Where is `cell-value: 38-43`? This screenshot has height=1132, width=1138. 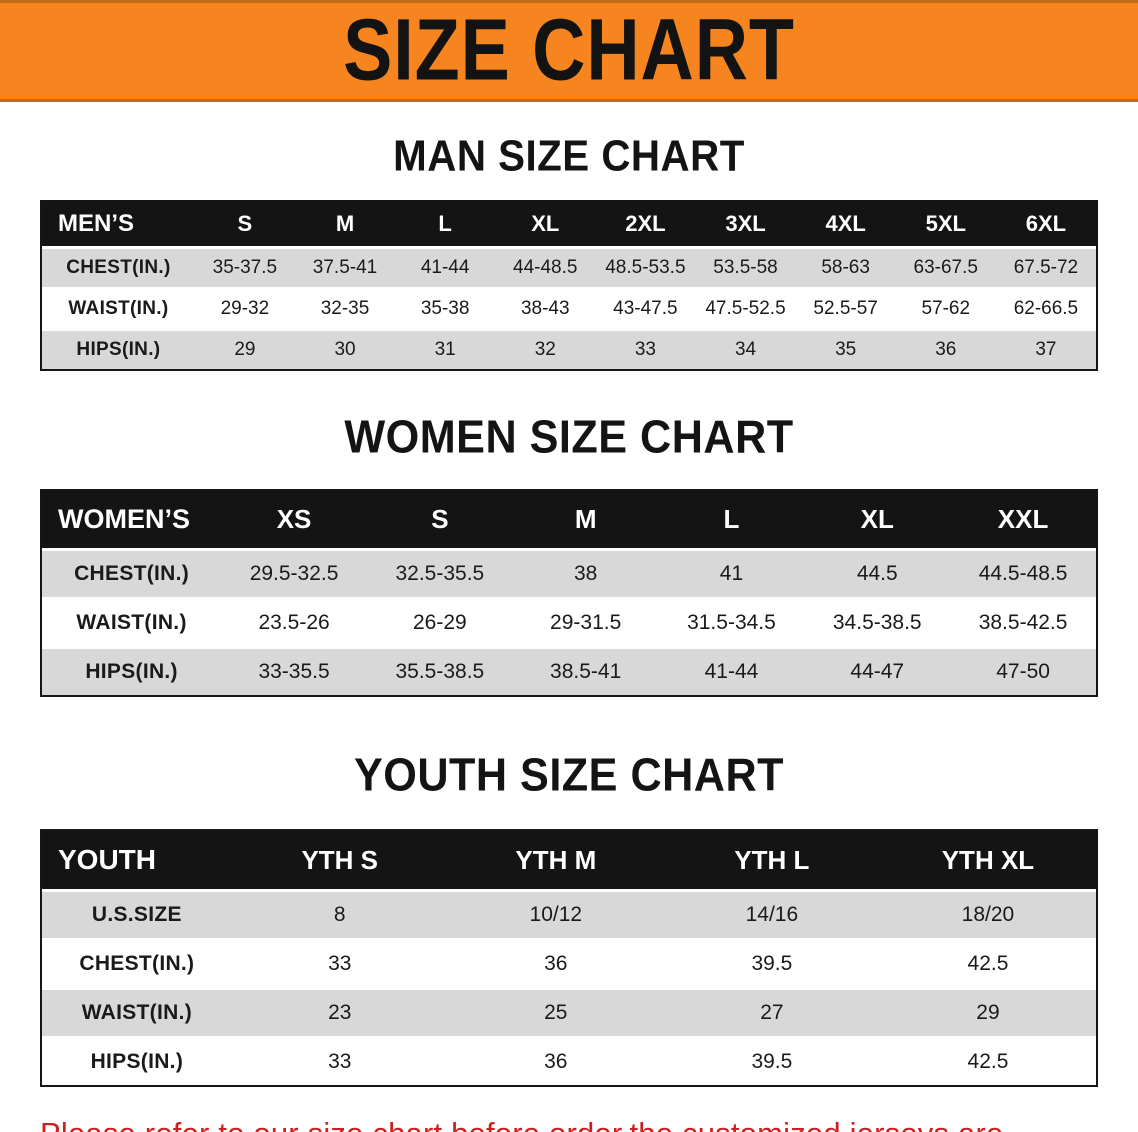
cell-value: 38-43 is located at coordinates (545, 308).